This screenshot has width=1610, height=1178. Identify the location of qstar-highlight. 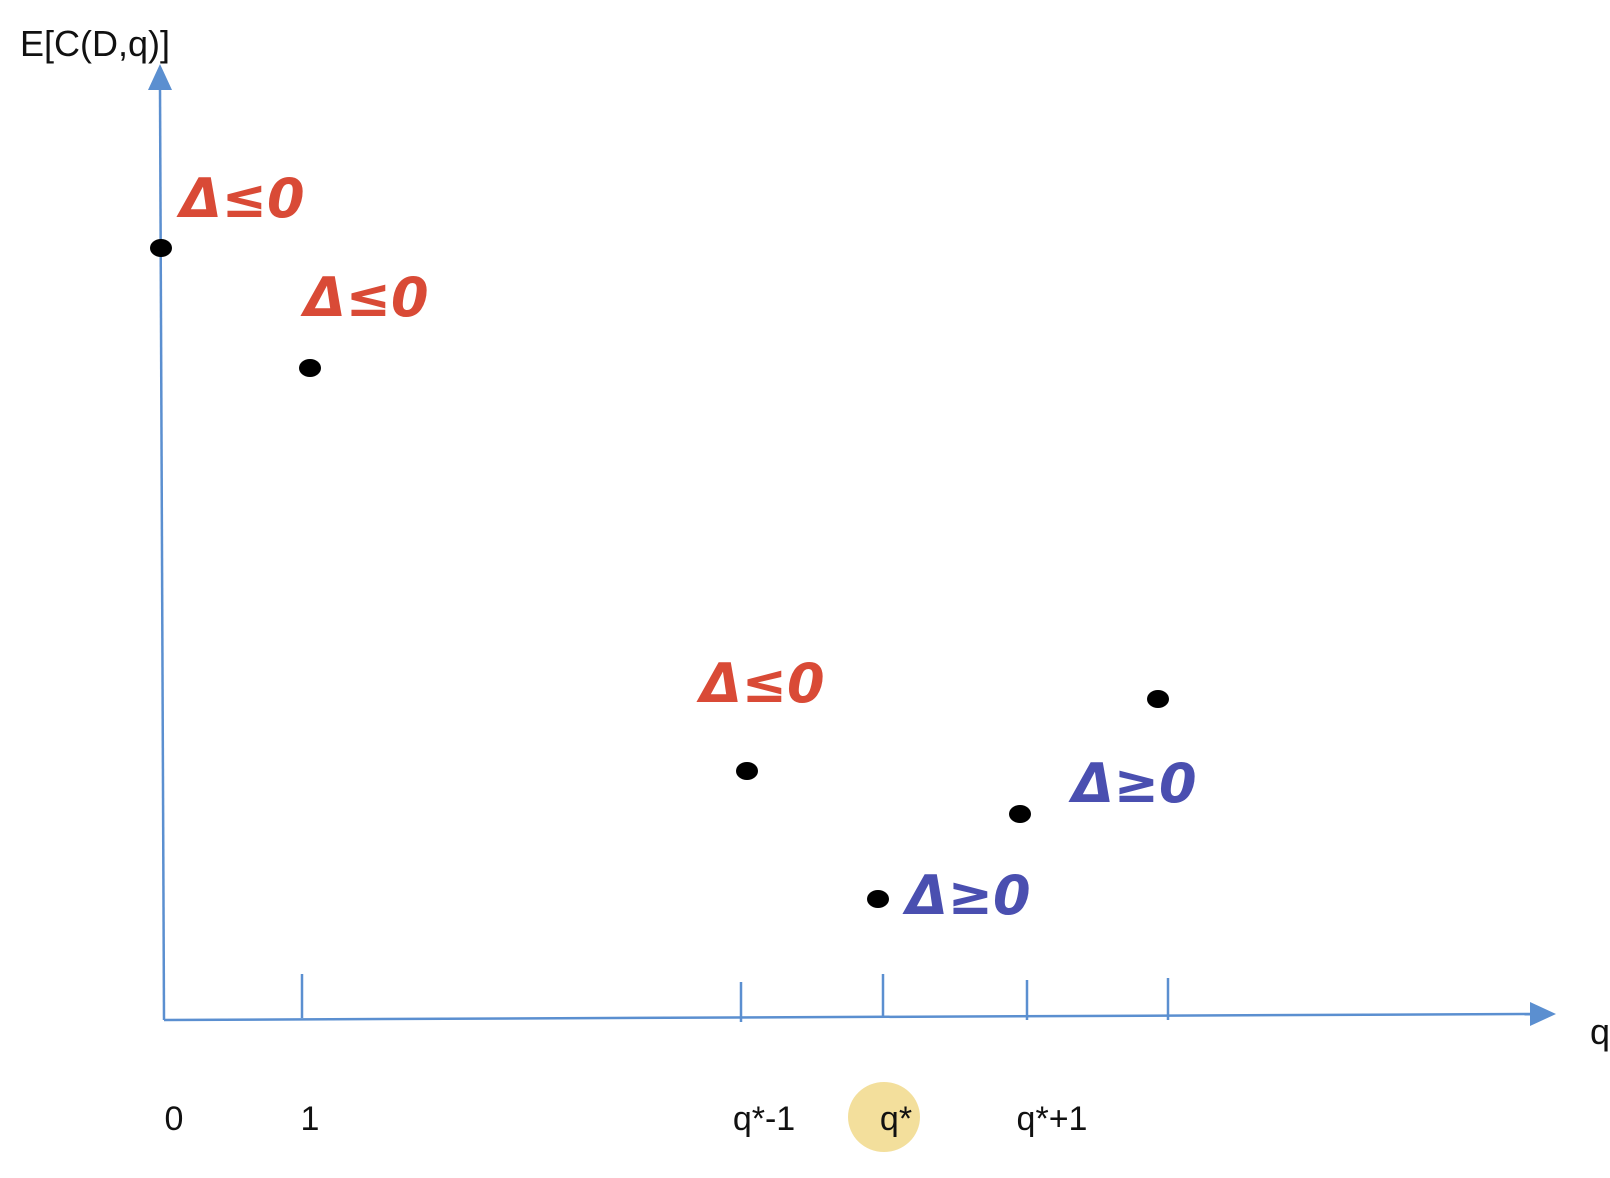
(884, 1117).